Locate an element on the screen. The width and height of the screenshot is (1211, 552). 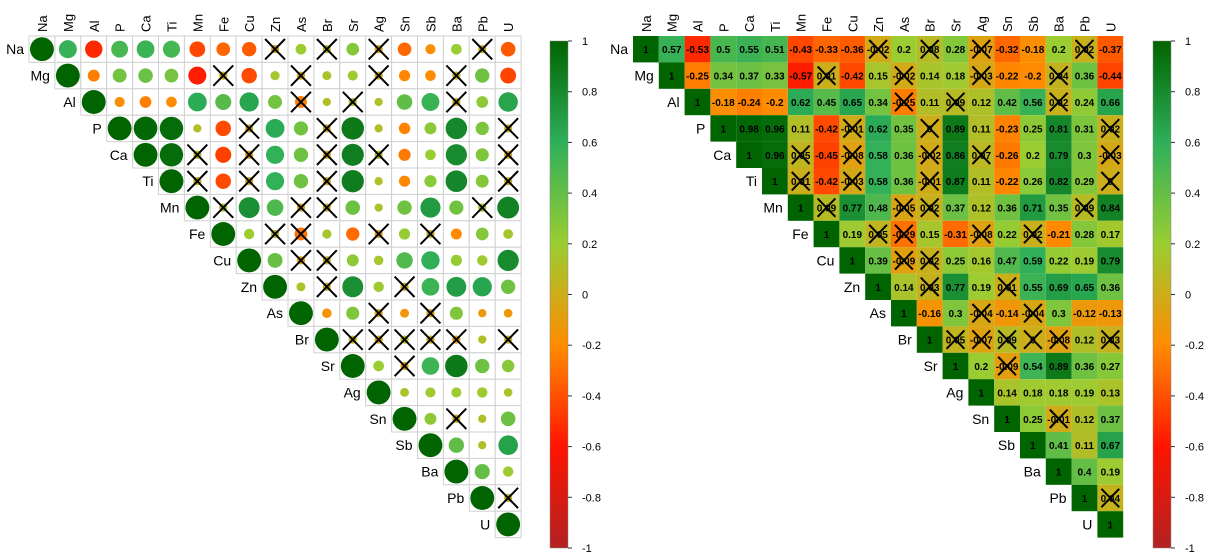
cell-ba-ba is located at coordinates (456, 471).